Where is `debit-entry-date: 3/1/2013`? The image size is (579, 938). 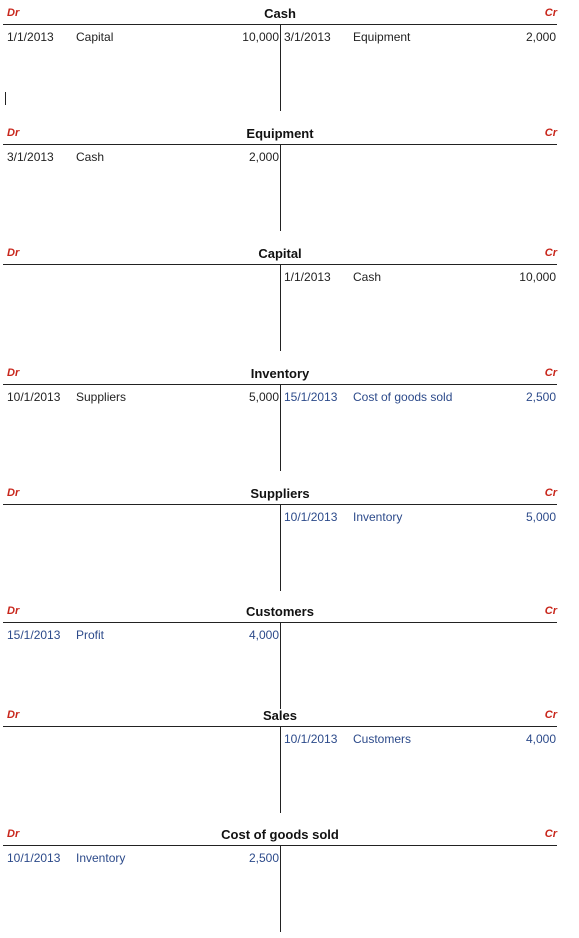
debit-entry-date: 3/1/2013 is located at coordinates (30, 157).